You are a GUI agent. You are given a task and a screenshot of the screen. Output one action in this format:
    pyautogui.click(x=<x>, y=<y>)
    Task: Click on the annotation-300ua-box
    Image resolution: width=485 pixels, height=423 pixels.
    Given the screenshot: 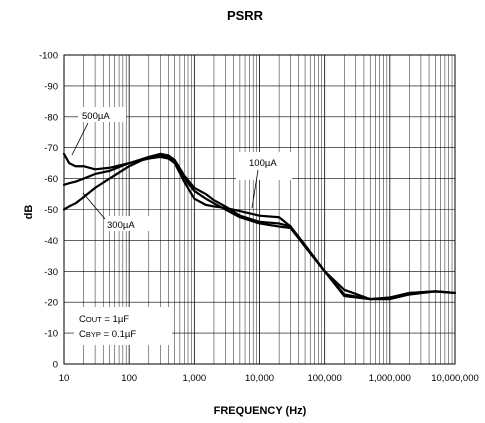 What is the action you would take?
    pyautogui.click(x=127, y=223)
    